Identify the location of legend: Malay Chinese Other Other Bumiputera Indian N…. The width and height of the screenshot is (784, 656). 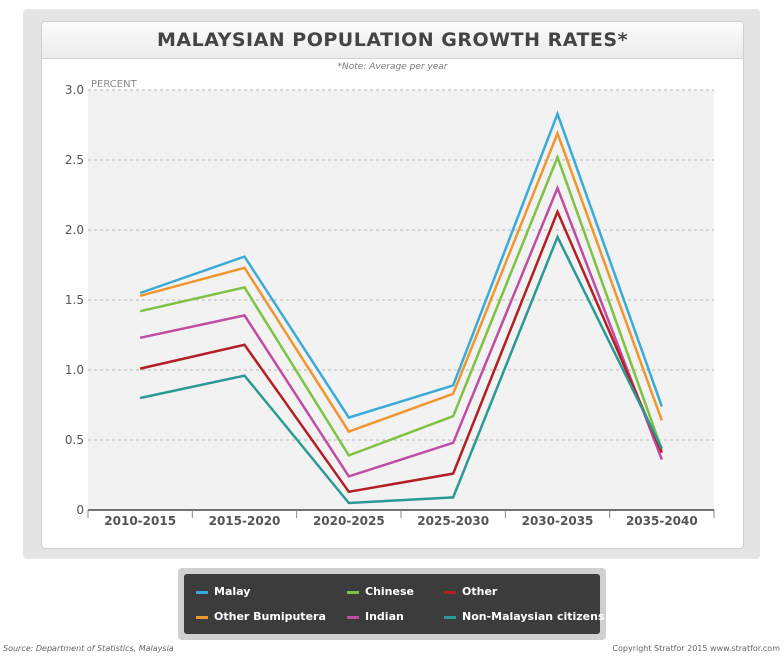
(392, 604).